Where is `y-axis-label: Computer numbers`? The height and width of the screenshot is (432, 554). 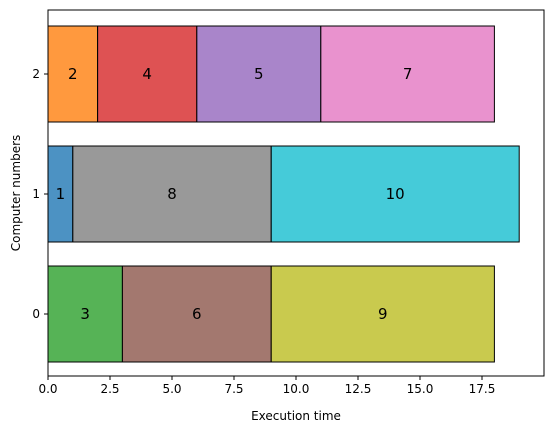 y-axis-label: Computer numbers is located at coordinates (16, 193).